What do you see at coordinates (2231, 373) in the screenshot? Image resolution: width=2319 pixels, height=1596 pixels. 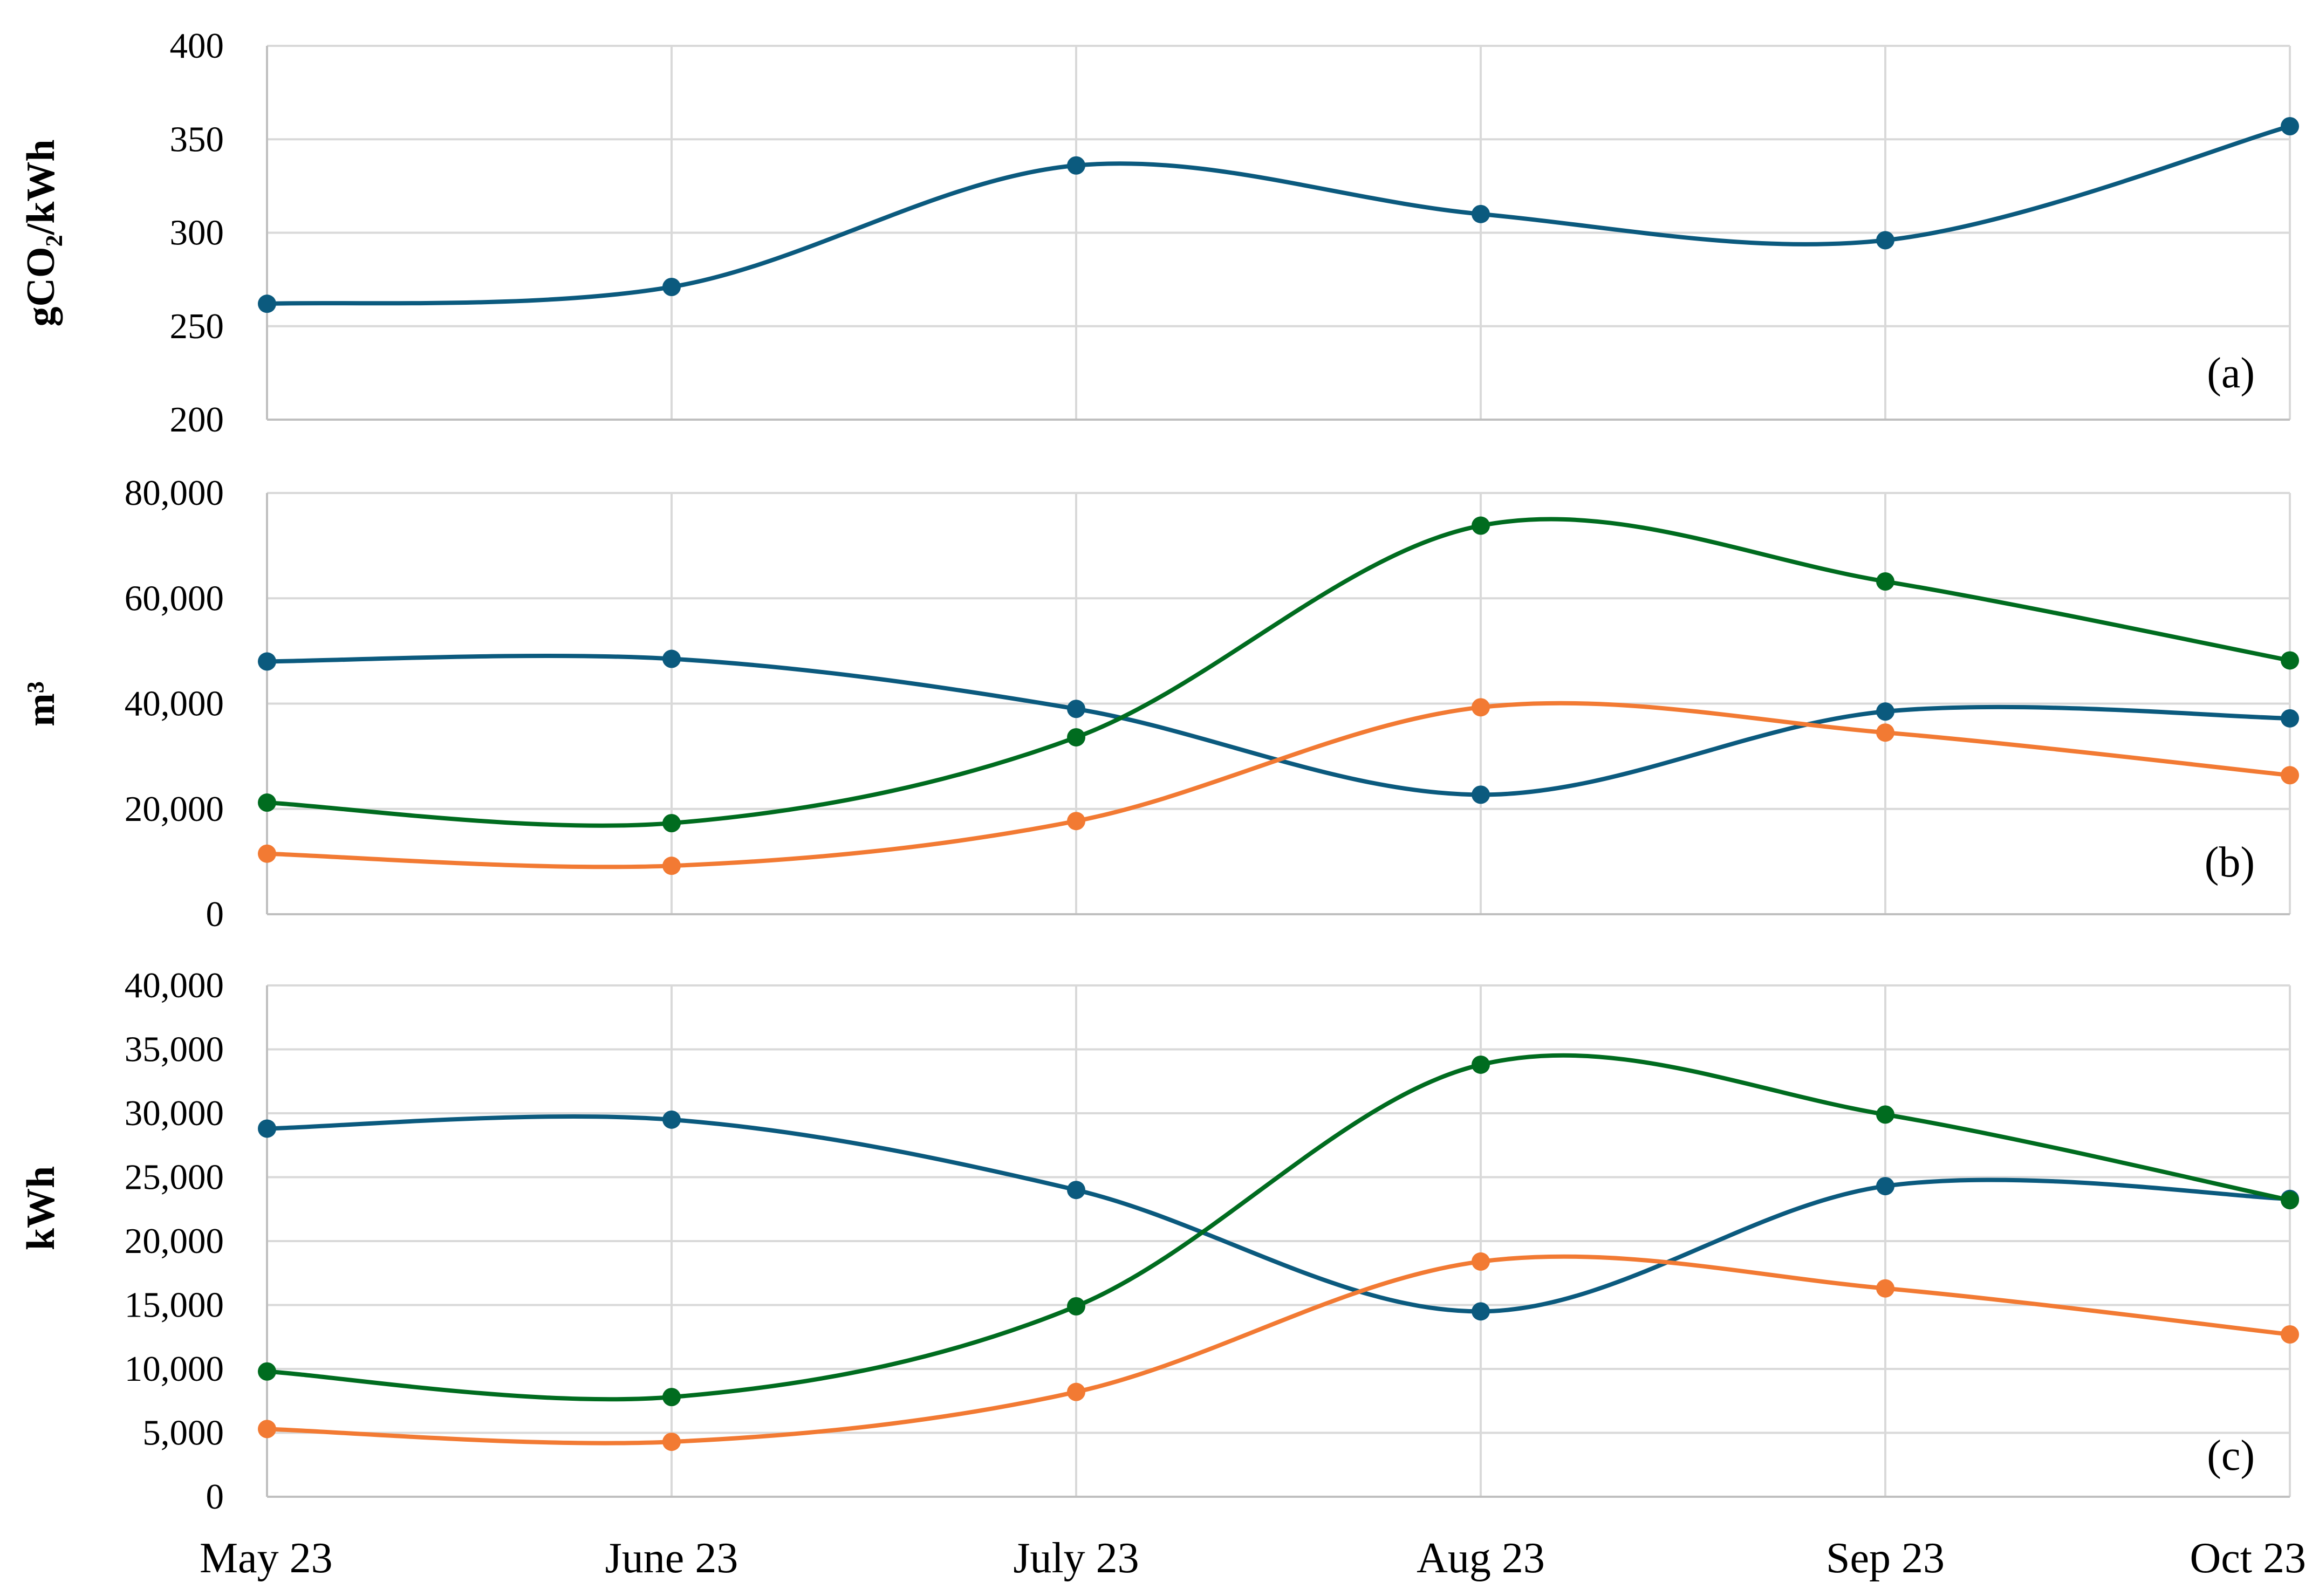 I see `panel-label: (a)` at bounding box center [2231, 373].